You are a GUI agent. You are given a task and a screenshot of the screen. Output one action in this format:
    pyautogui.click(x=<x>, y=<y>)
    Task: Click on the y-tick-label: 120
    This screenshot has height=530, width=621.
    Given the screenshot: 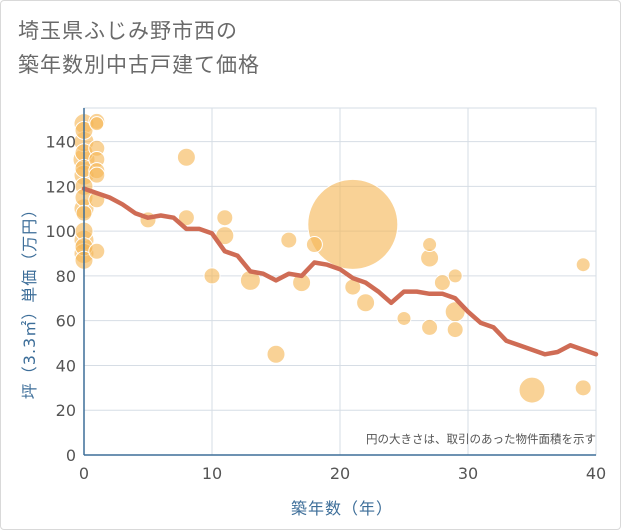 What is the action you would take?
    pyautogui.click(x=60, y=186)
    